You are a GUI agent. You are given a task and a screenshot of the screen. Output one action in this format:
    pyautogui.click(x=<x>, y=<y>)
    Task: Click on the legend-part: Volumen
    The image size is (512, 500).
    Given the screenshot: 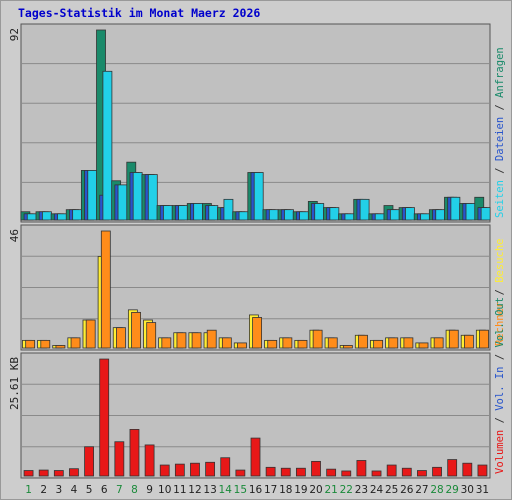 What is the action you would take?
    pyautogui.click(x=500, y=452)
    